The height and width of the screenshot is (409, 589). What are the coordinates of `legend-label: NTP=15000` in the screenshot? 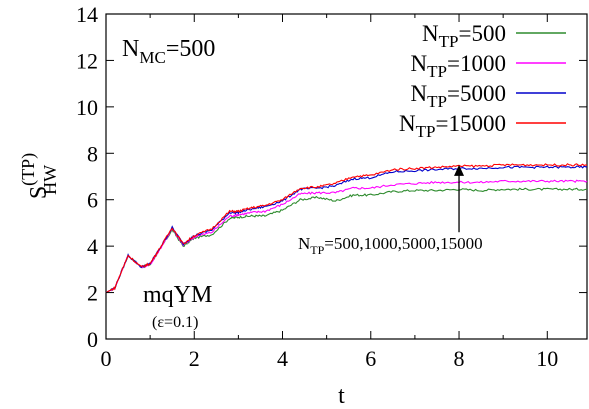 It's located at (452, 126).